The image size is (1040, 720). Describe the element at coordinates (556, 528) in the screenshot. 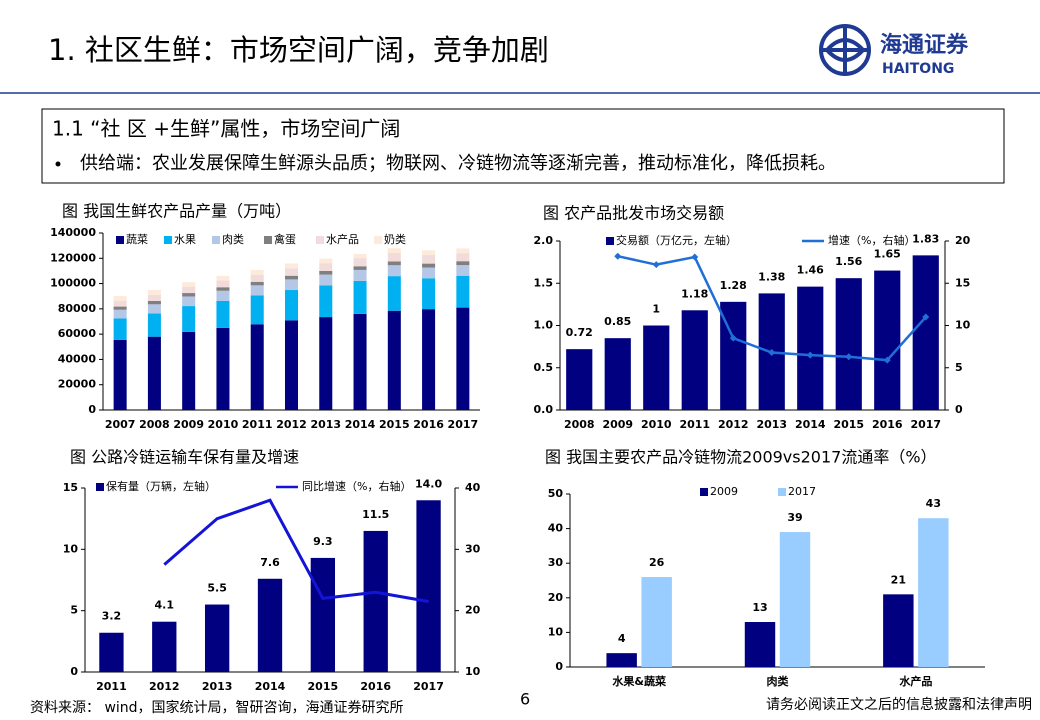

I see `y-tick-label: 40` at that location.